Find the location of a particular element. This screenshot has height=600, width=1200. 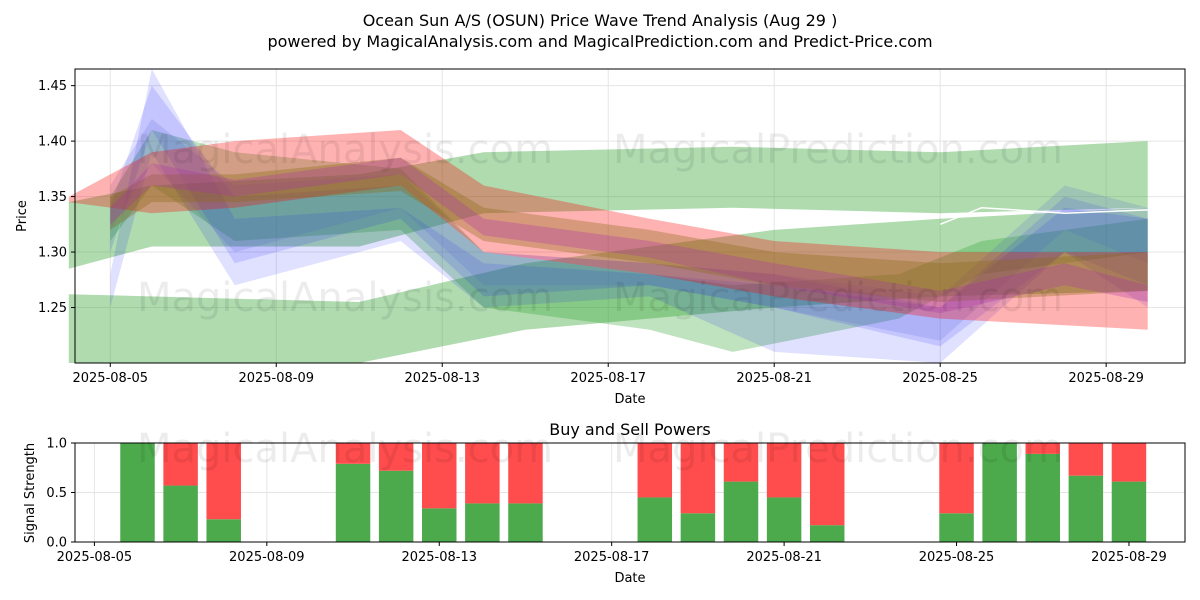

signal-bars is located at coordinates (633, 492).